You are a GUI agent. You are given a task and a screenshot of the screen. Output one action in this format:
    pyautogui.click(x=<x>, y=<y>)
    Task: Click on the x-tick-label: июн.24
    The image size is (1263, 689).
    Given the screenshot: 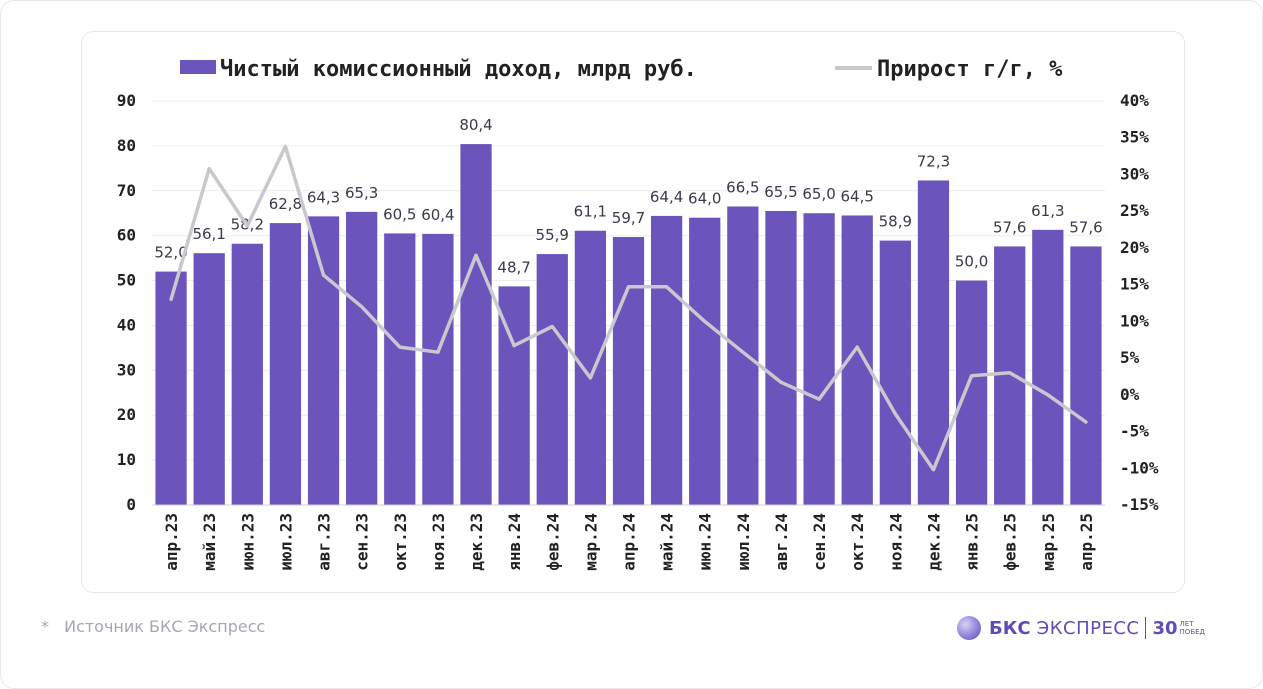 What is the action you would take?
    pyautogui.click(x=705, y=542)
    